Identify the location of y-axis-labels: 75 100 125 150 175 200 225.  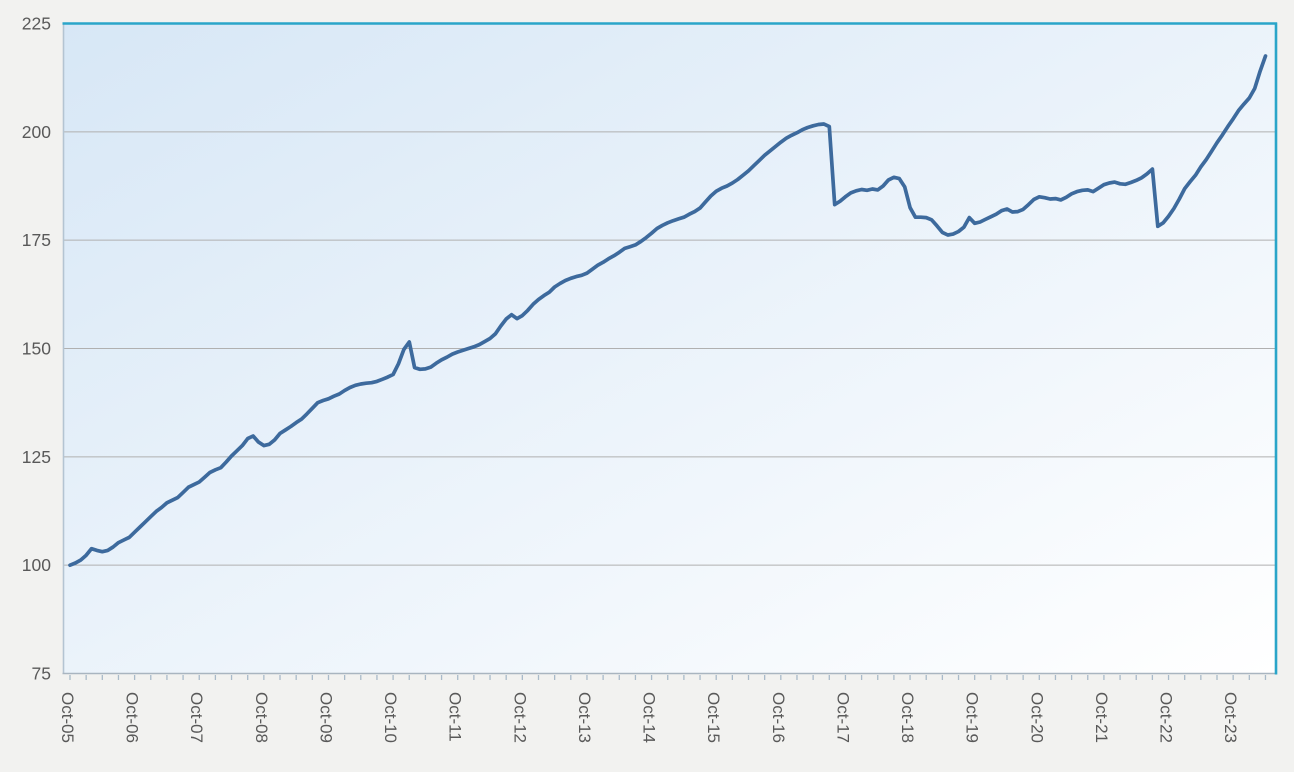
(36, 349).